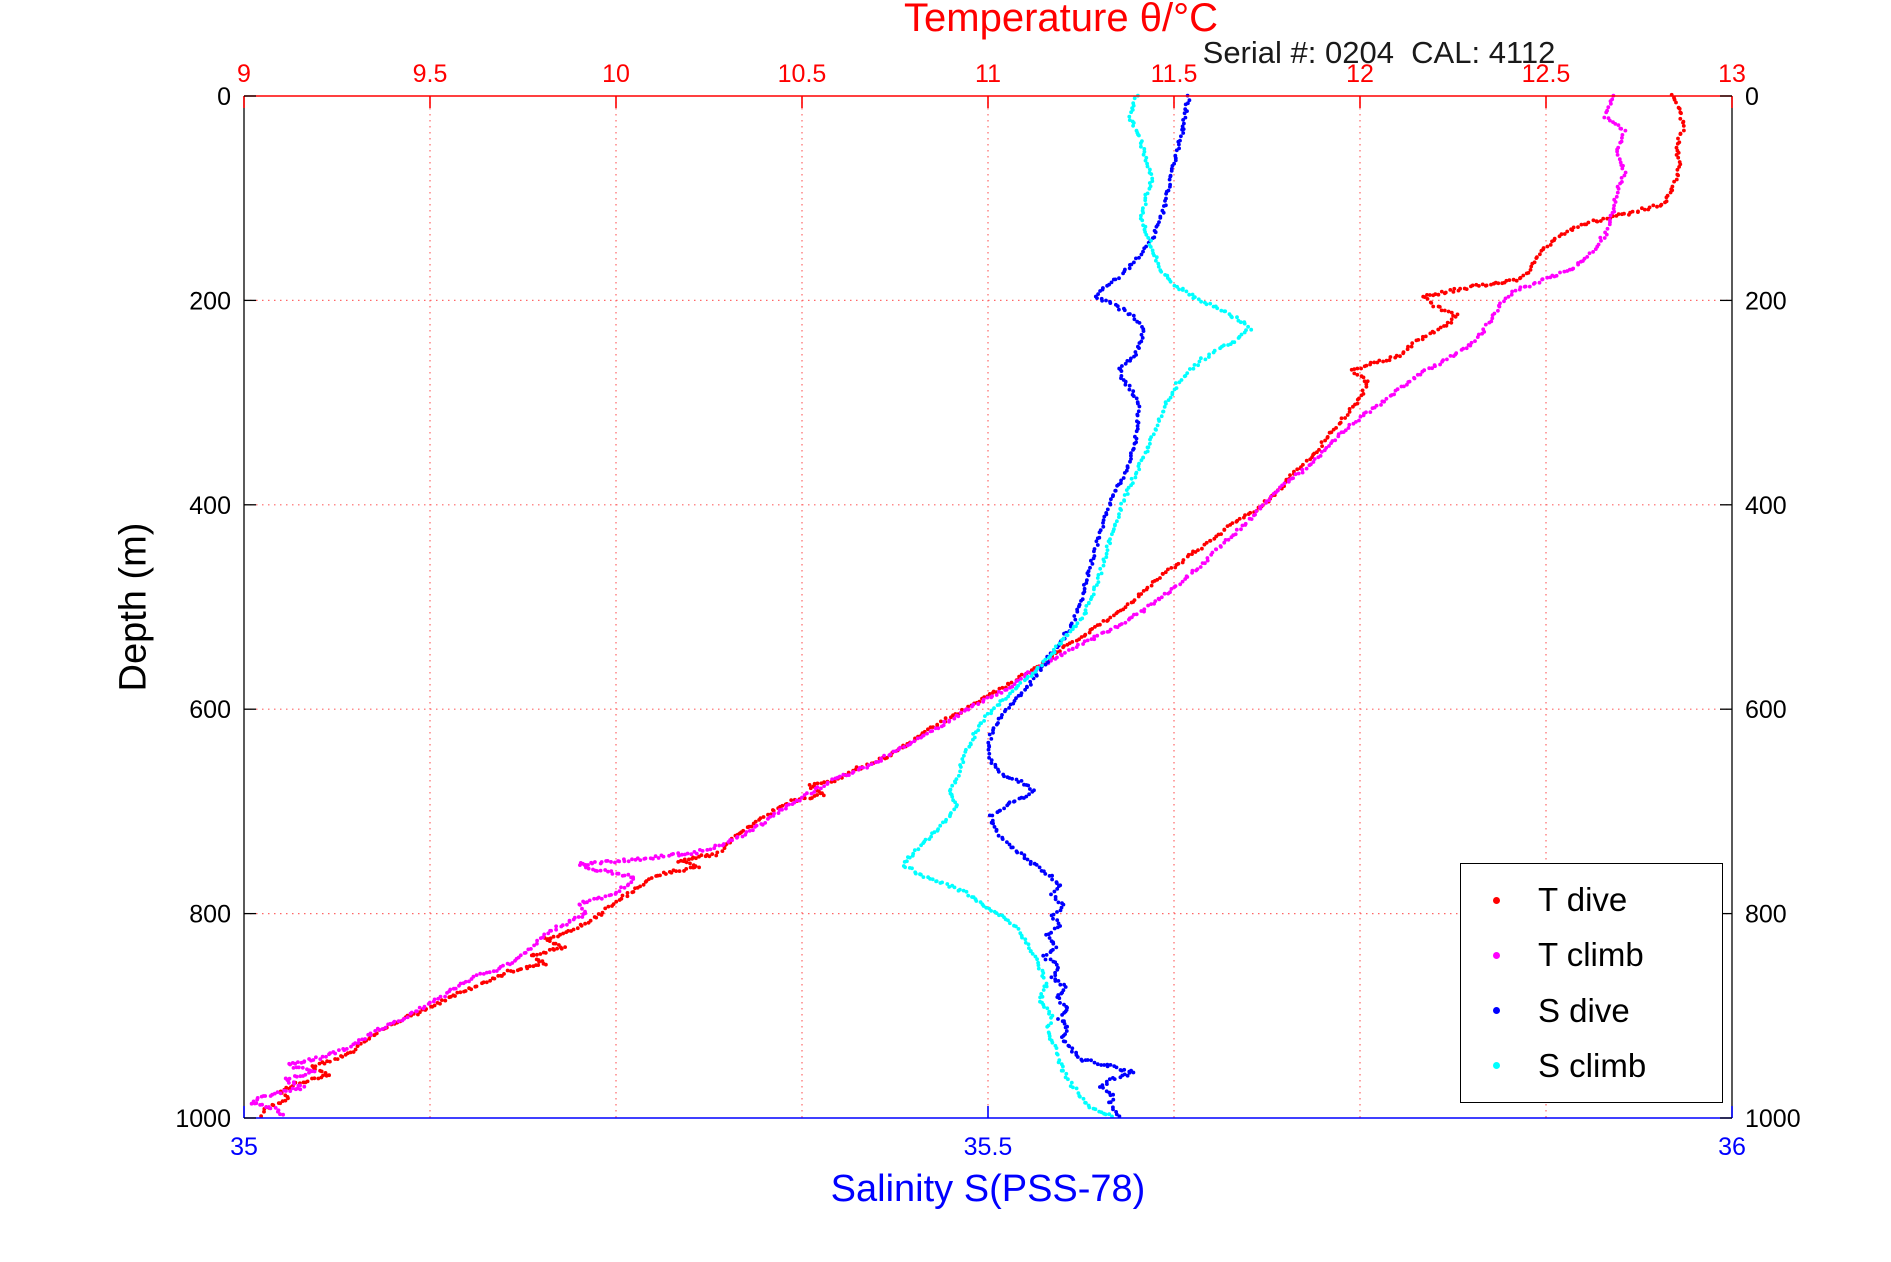 Image resolution: width=1891 pixels, height=1262 pixels. What do you see at coordinates (1546, 74) in the screenshot?
I see `temp-tick-label: 12.5` at bounding box center [1546, 74].